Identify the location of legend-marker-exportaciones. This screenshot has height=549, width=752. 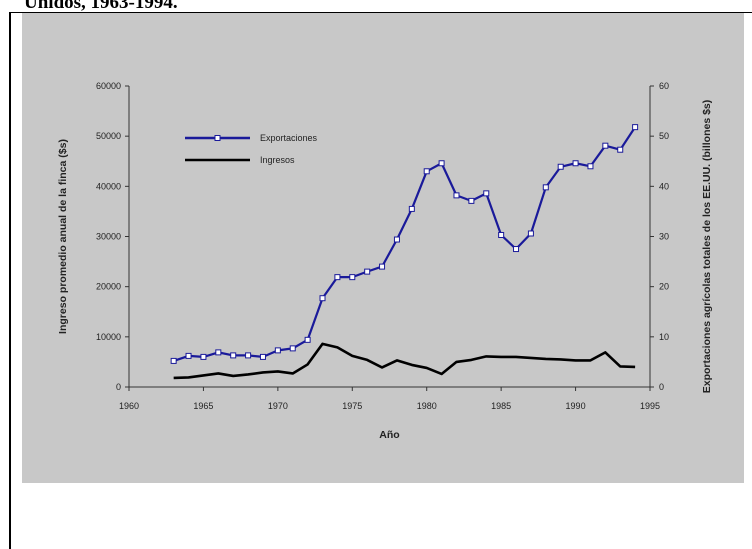
(217, 138).